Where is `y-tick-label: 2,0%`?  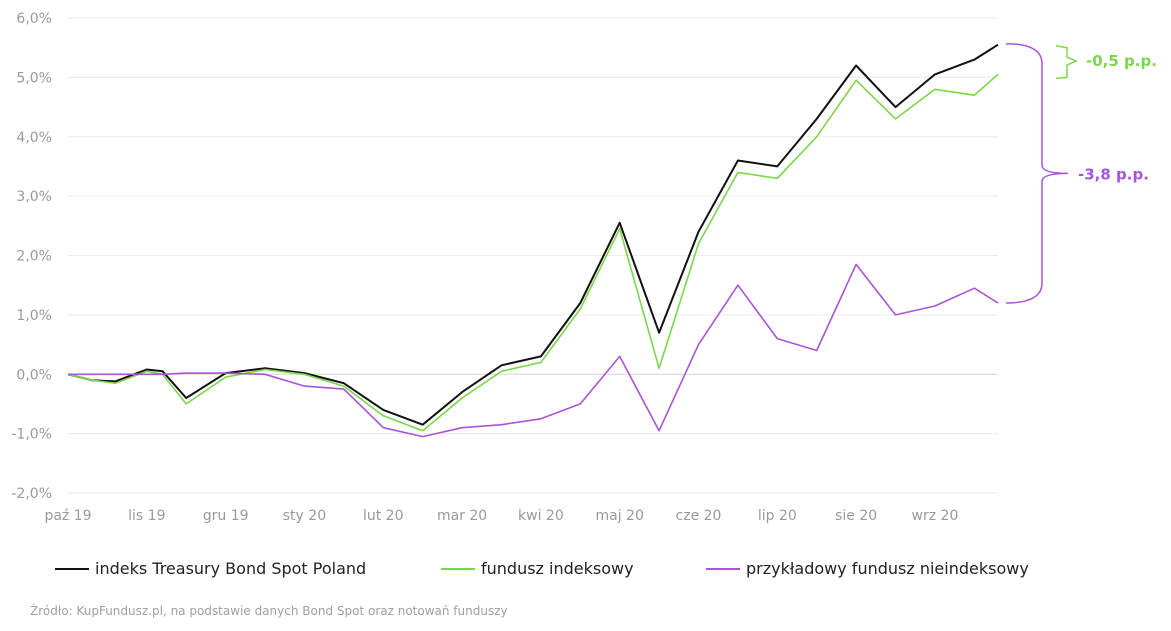 y-tick-label: 2,0% is located at coordinates (34, 257).